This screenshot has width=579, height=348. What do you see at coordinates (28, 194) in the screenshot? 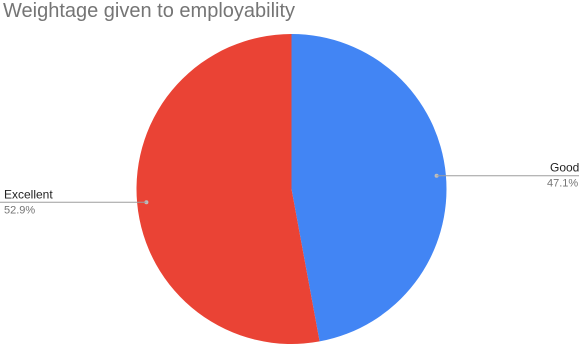
I see `slice-label-excellent: Excellent` at bounding box center [28, 194].